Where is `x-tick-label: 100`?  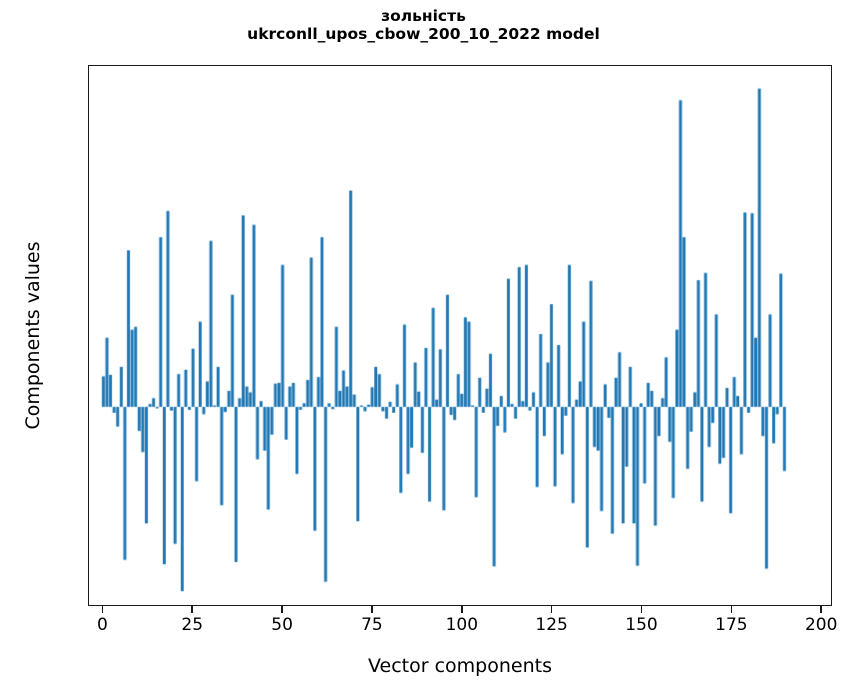 x-tick-label: 100 is located at coordinates (462, 625).